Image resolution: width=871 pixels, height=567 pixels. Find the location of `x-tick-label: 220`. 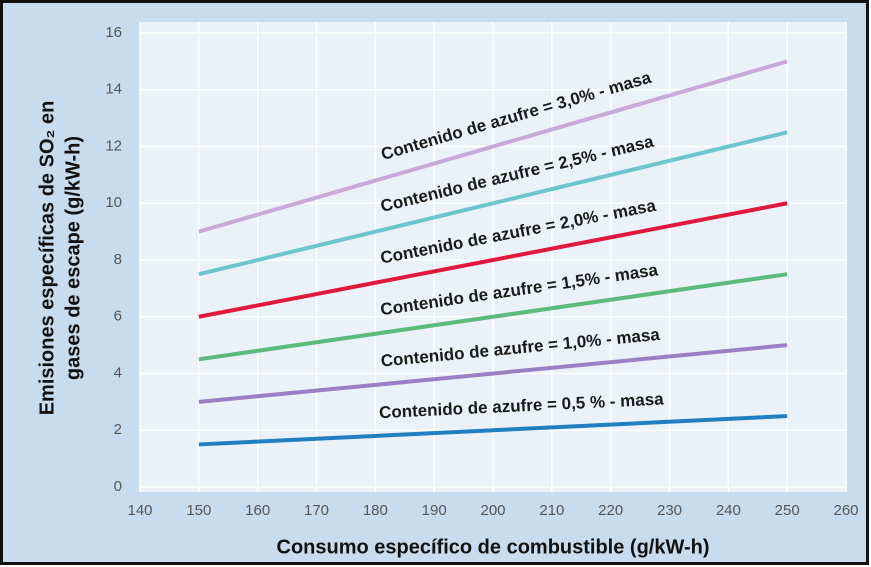

x-tick-label: 220 is located at coordinates (610, 510).